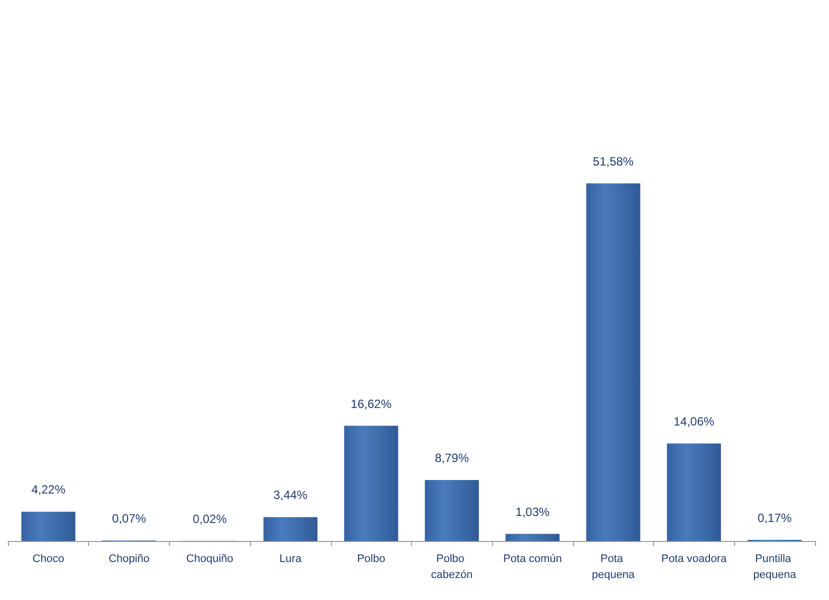  What do you see at coordinates (694, 421) in the screenshot?
I see `data-label: 14,06%` at bounding box center [694, 421].